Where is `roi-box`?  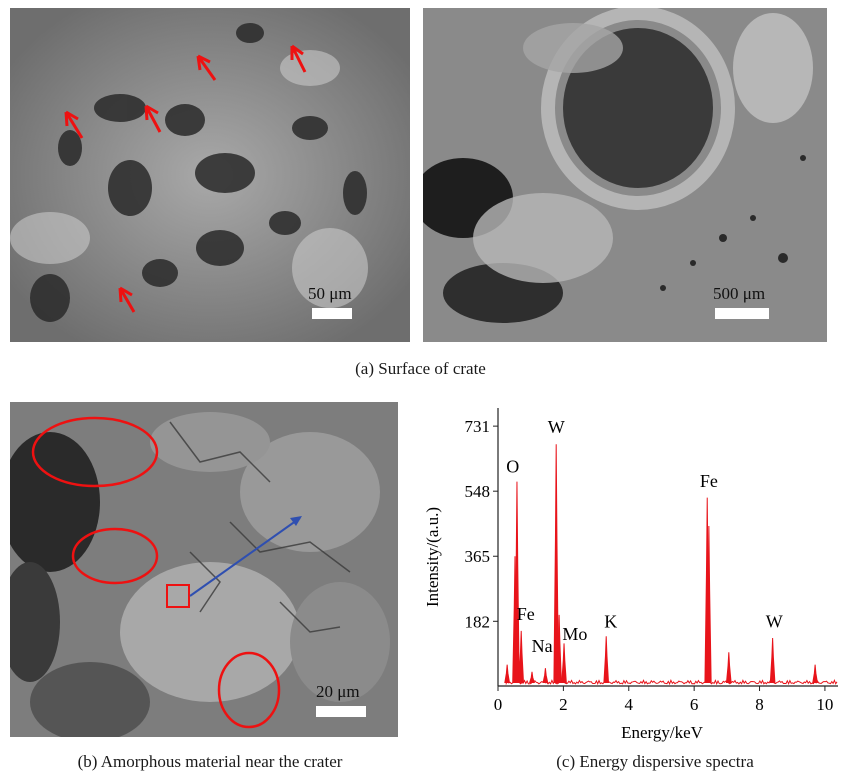 roi-box is located at coordinates (178, 596).